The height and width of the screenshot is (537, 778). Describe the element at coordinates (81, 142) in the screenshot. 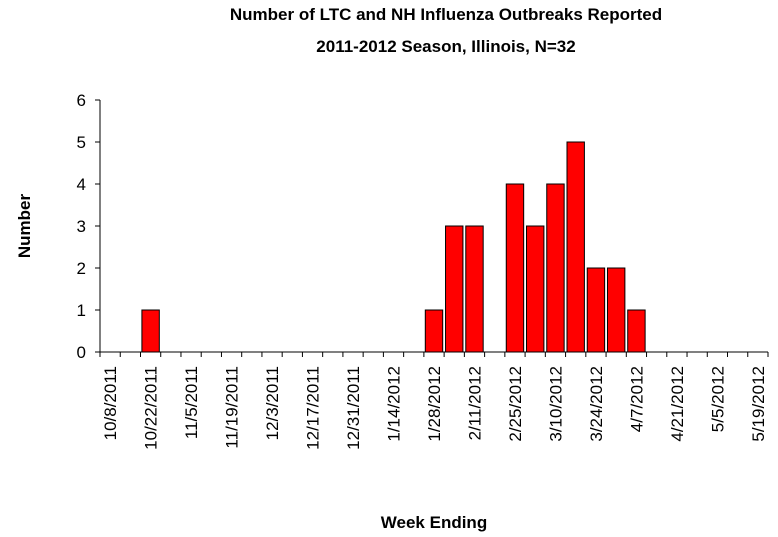

I see `y-tick-label: 5` at that location.